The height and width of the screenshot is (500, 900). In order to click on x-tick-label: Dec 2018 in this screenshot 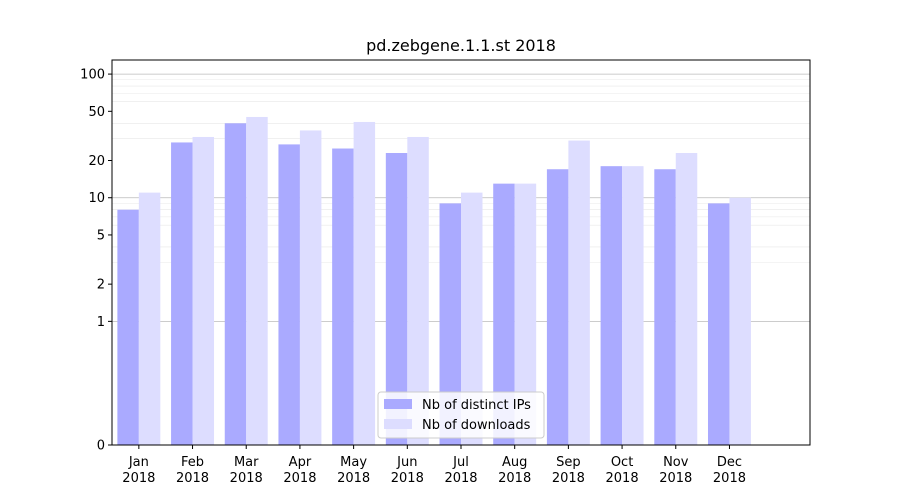, I will do `click(729, 470)`.